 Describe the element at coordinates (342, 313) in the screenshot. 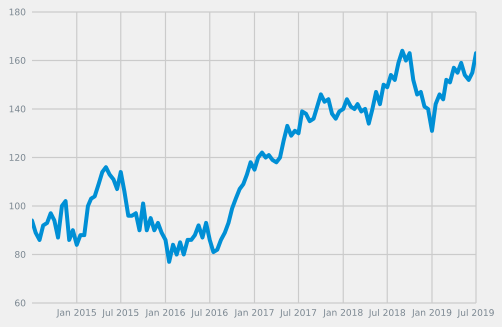

I see `x-tick-label: Jan 2018` at that location.